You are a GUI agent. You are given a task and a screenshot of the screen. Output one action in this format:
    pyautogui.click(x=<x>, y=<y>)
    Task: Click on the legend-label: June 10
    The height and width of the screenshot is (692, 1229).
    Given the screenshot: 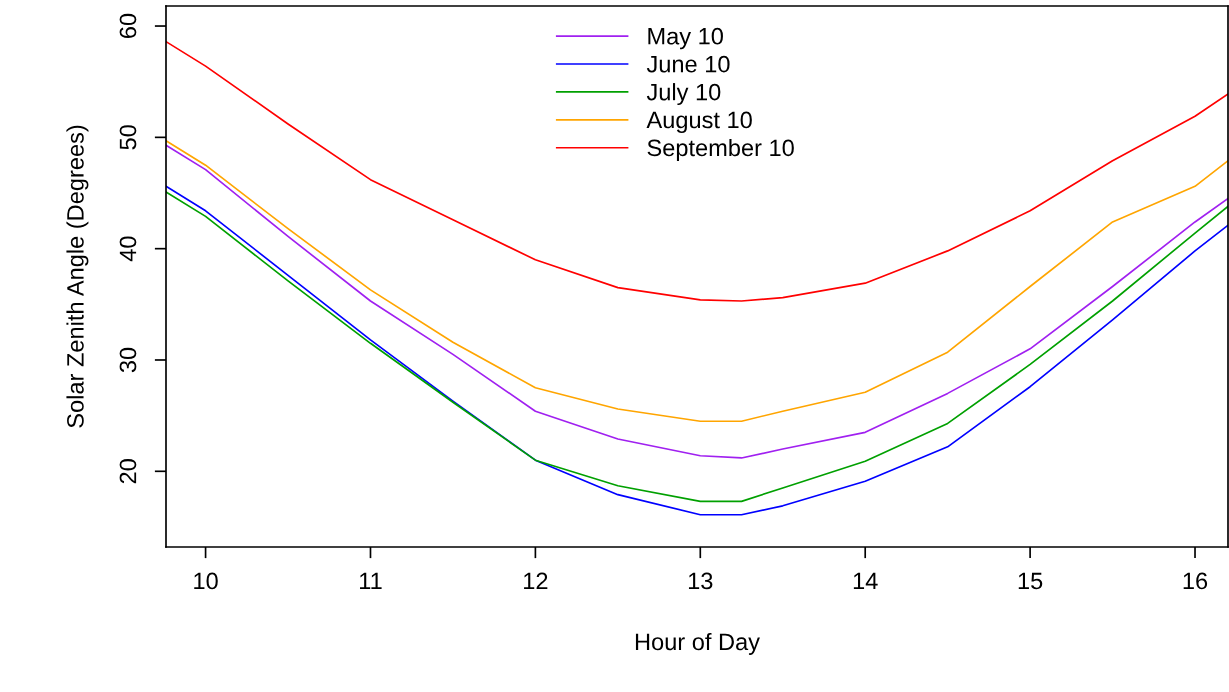 What is the action you would take?
    pyautogui.click(x=688, y=64)
    